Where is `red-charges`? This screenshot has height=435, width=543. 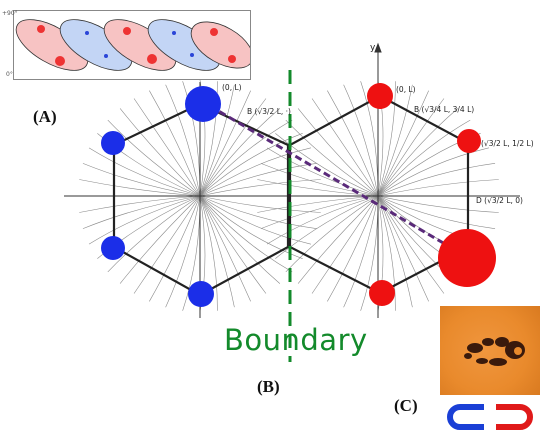
red-charges is located at coordinates (431, 194).